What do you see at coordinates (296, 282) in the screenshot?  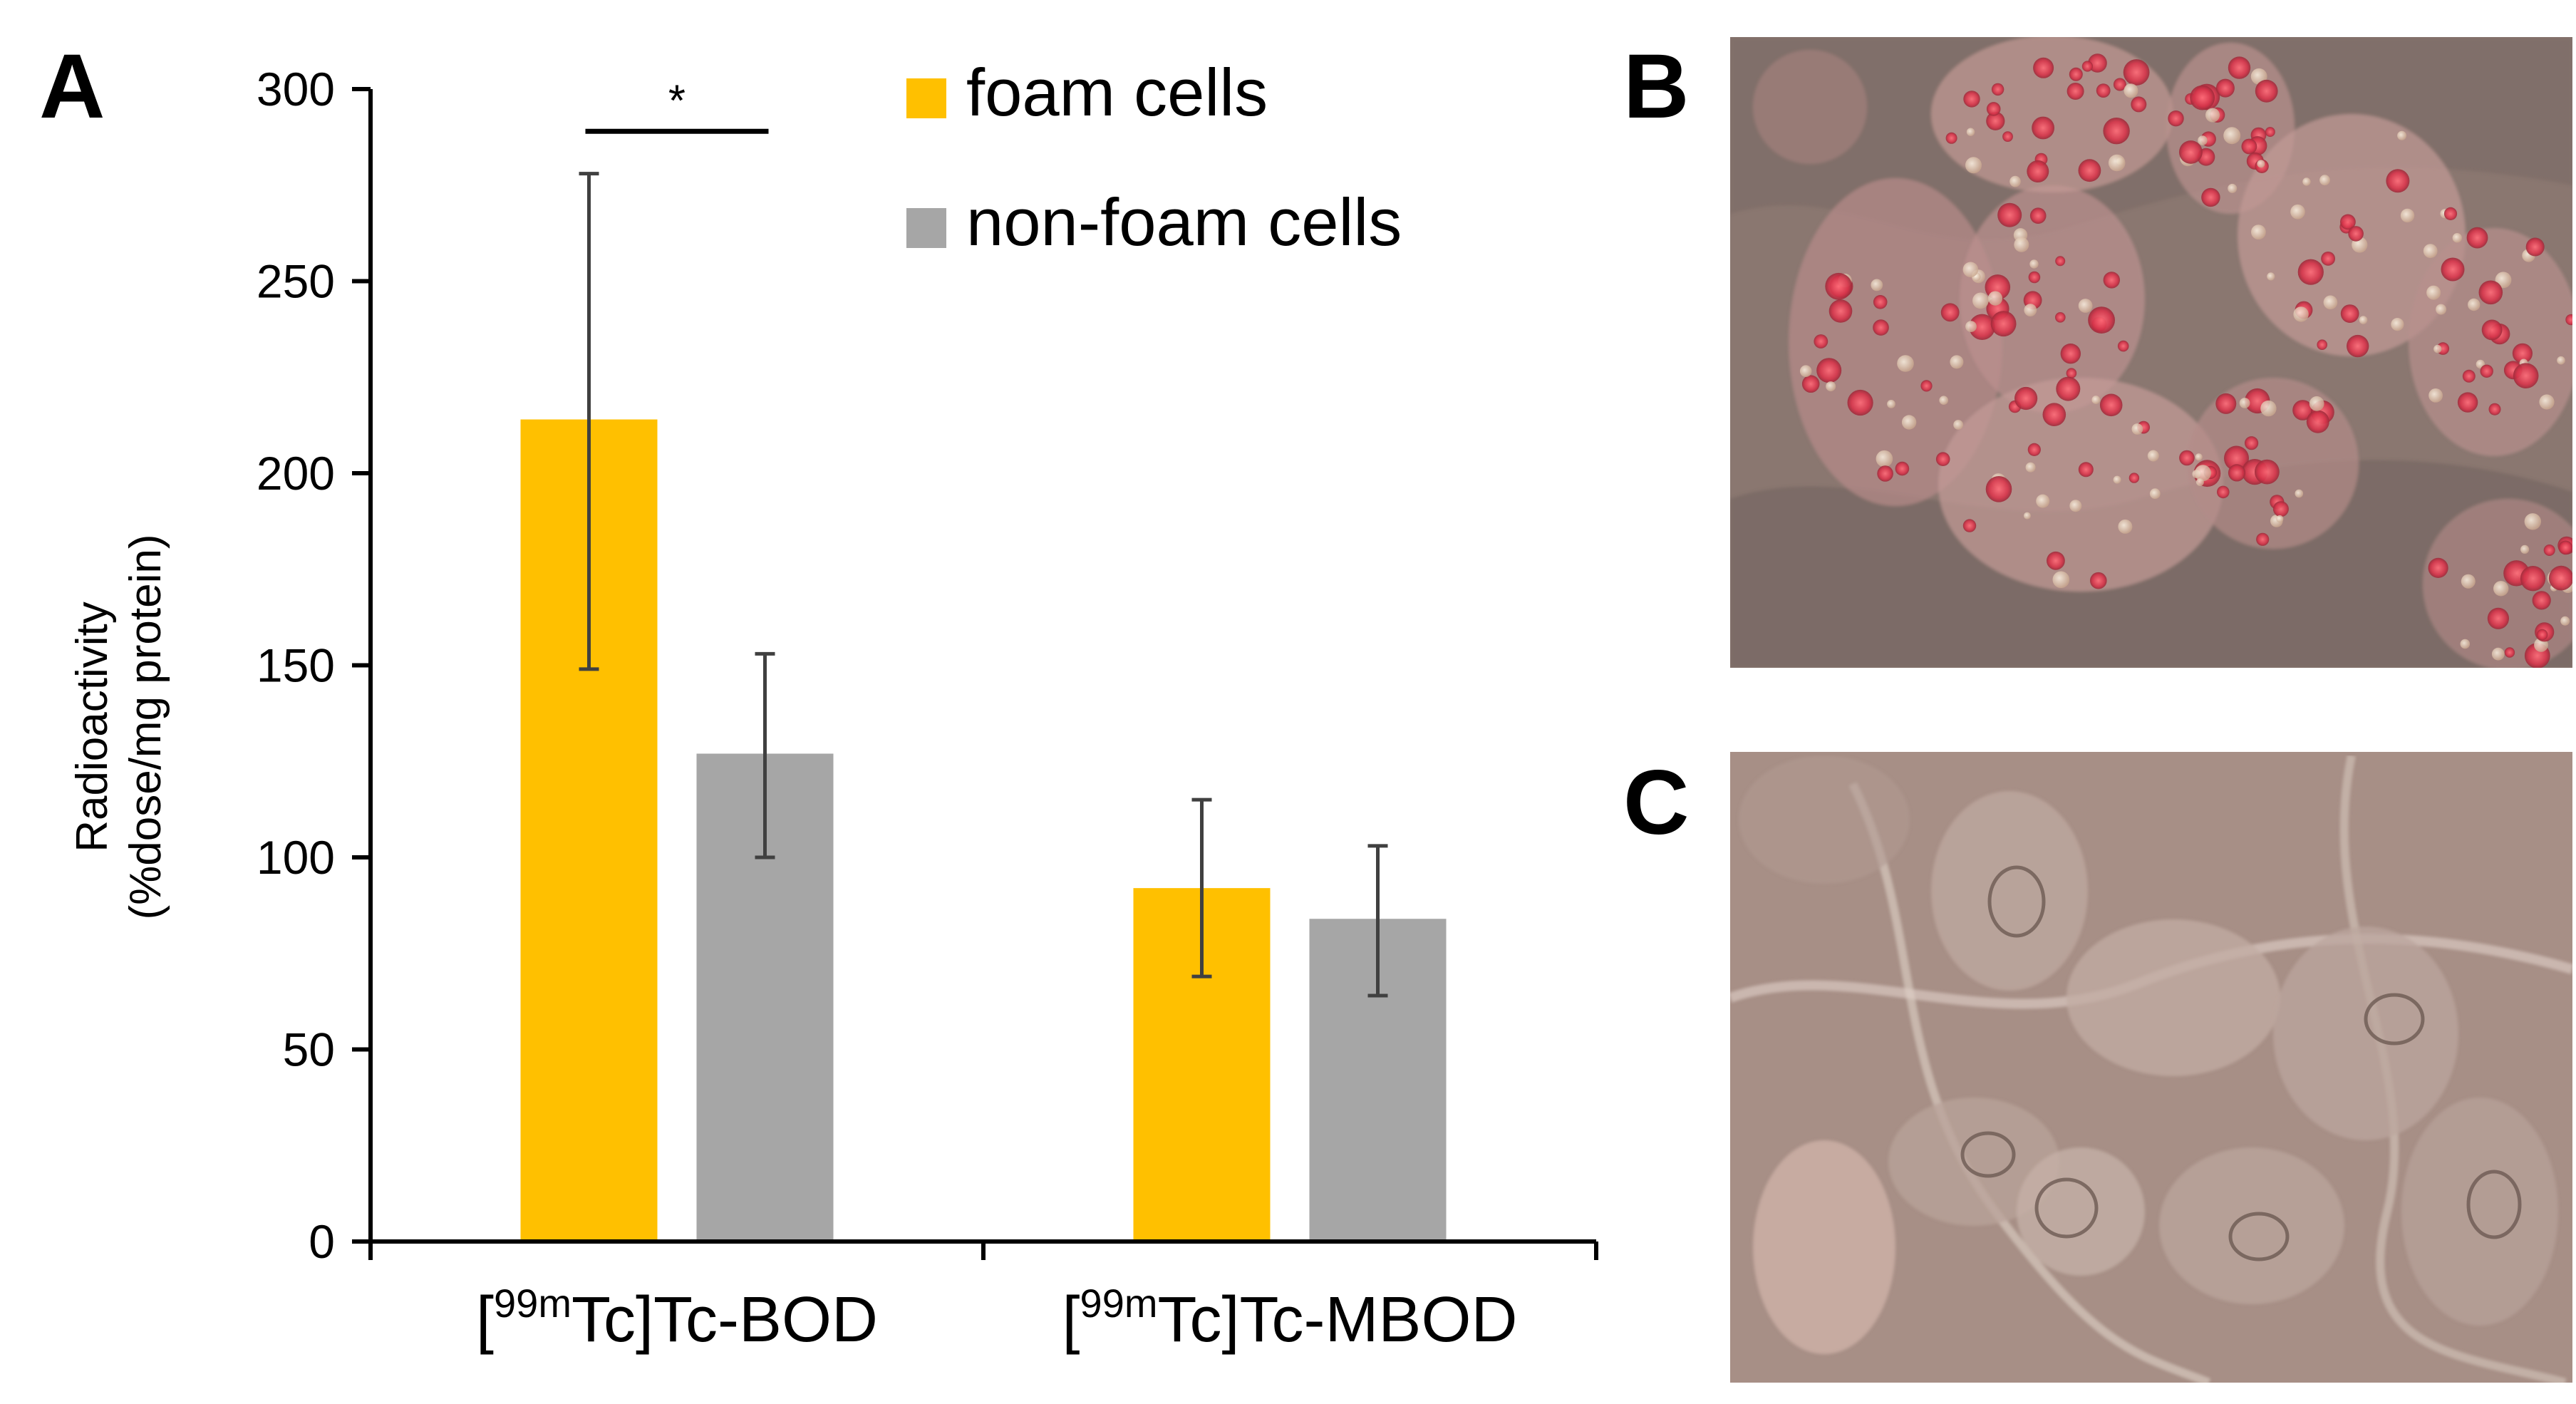 I see `y-tick-label: 250` at bounding box center [296, 282].